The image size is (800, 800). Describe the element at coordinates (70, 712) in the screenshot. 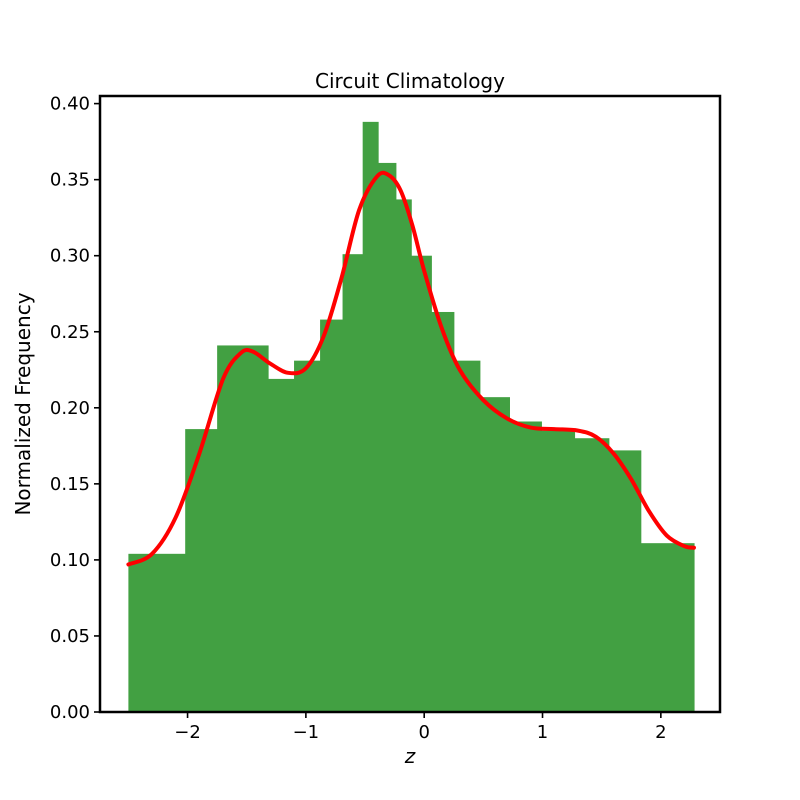

I see `y-tick-label: 0.00` at that location.